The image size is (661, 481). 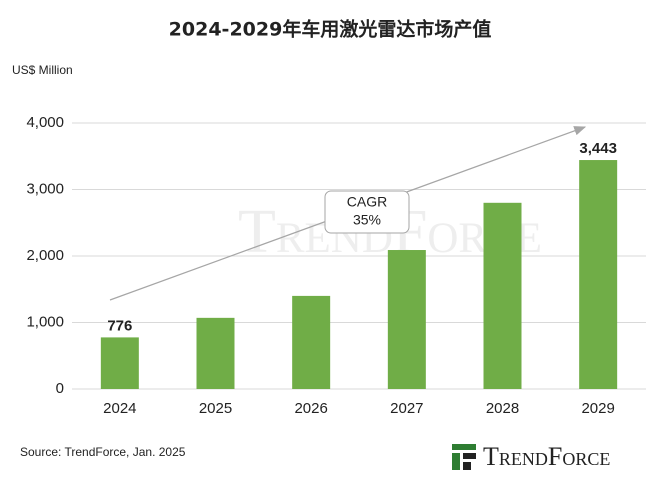 What do you see at coordinates (103, 452) in the screenshot?
I see `source: Source: TrendForce, Jan. 2025` at bounding box center [103, 452].